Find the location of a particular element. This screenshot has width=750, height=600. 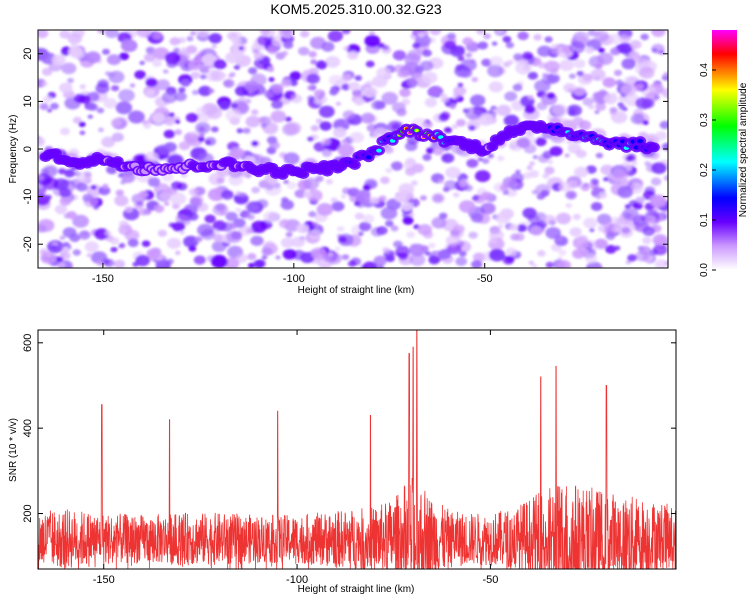

y-tick-label: -20 is located at coordinates (28, 244).